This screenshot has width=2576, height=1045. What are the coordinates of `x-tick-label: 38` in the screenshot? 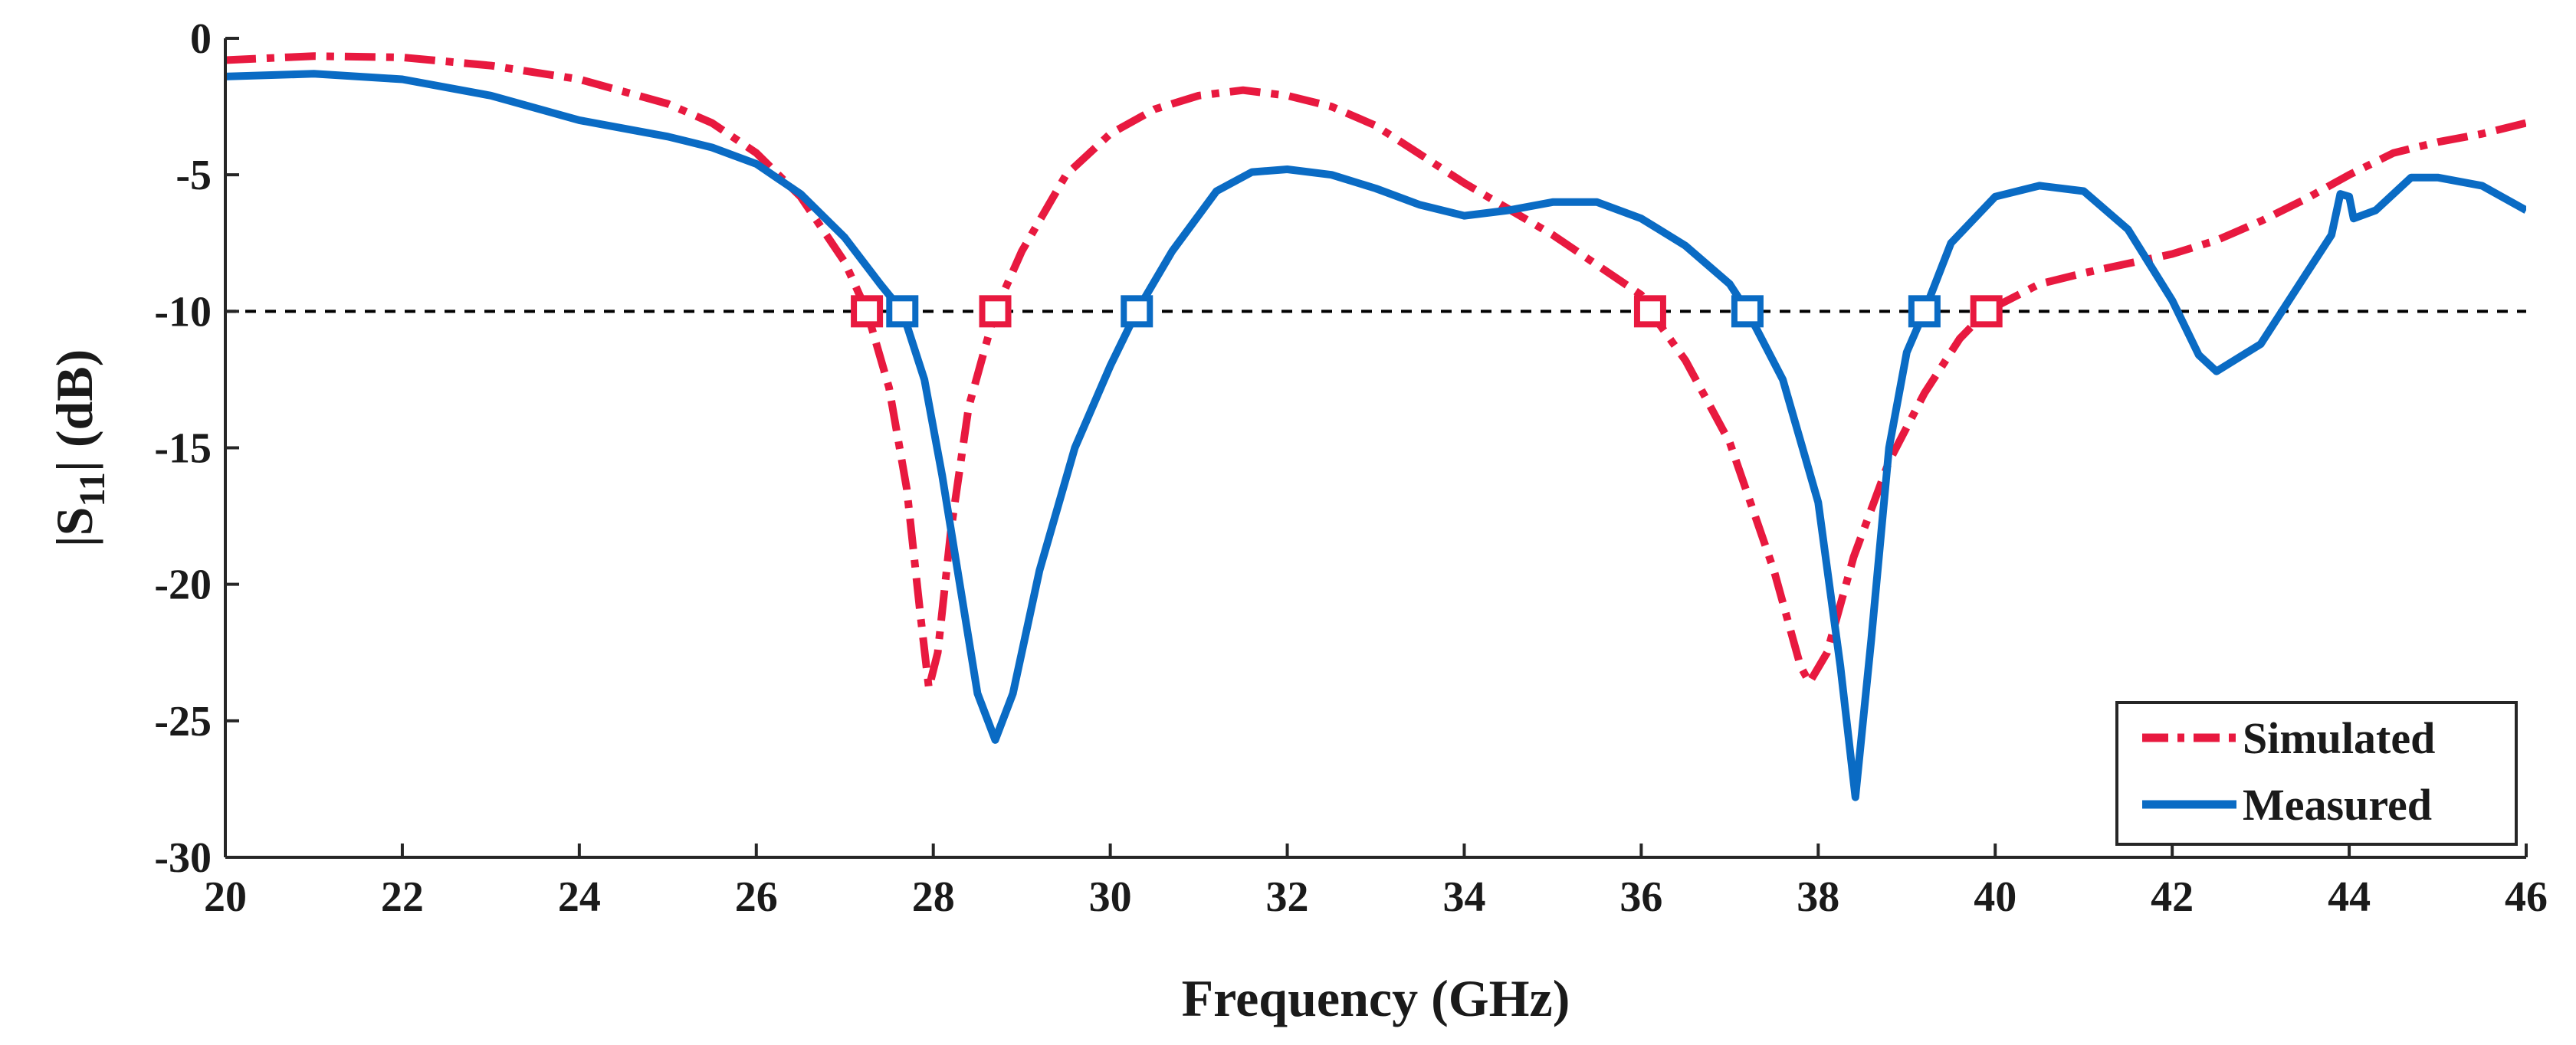 It's located at (1818, 897).